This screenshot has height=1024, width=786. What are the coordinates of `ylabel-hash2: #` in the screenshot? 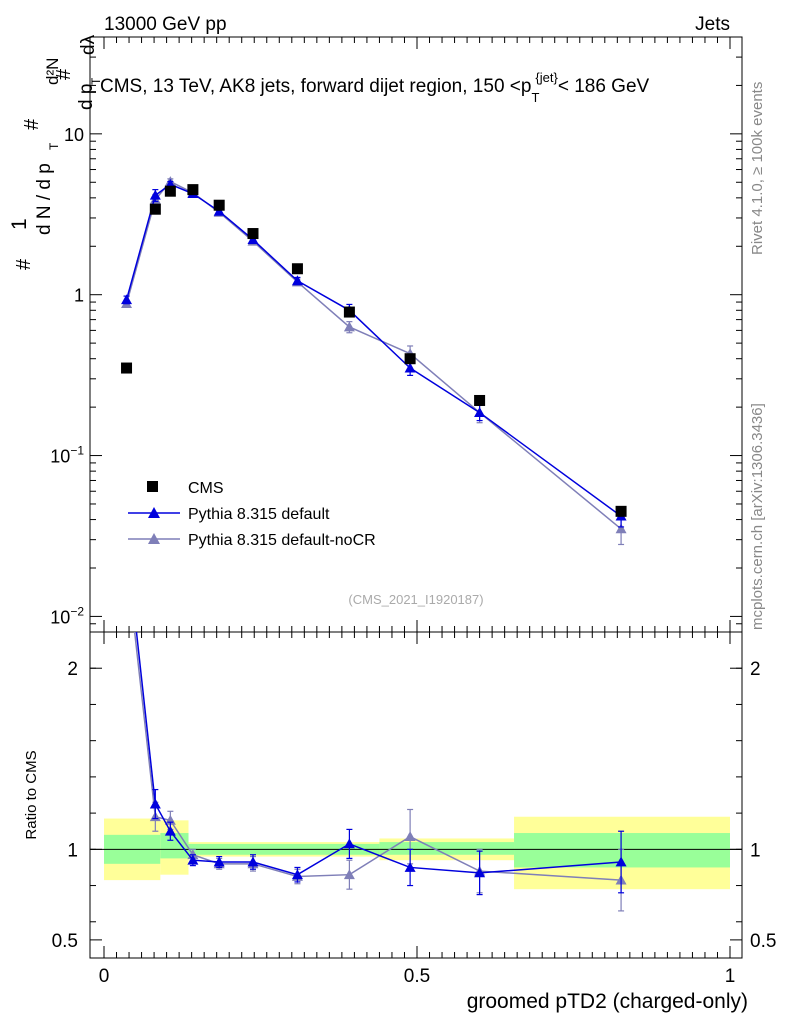 It's located at (32, 124).